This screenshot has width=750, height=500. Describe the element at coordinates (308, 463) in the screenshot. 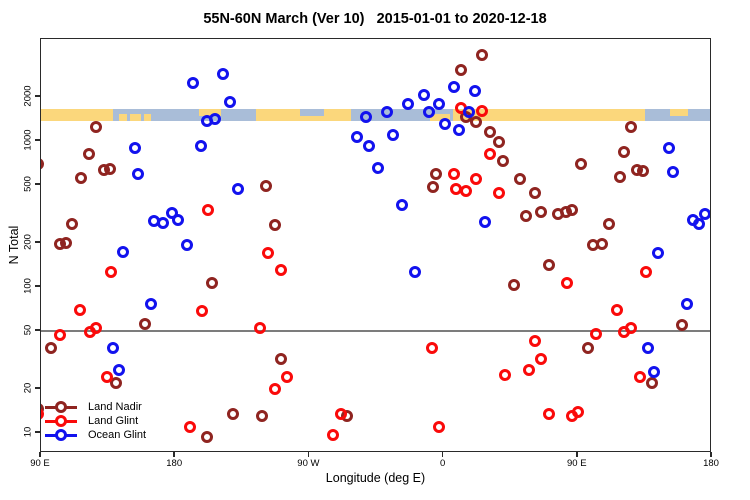

I see `x-tick-label: 90 W` at that location.